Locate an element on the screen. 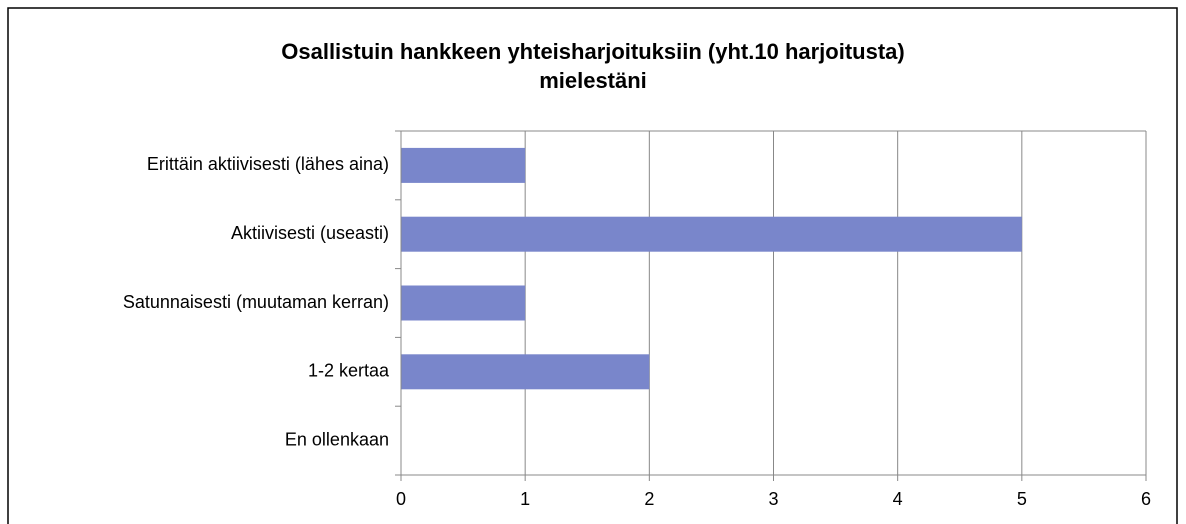  y-tick-label: En ollenkaan is located at coordinates (337, 439).